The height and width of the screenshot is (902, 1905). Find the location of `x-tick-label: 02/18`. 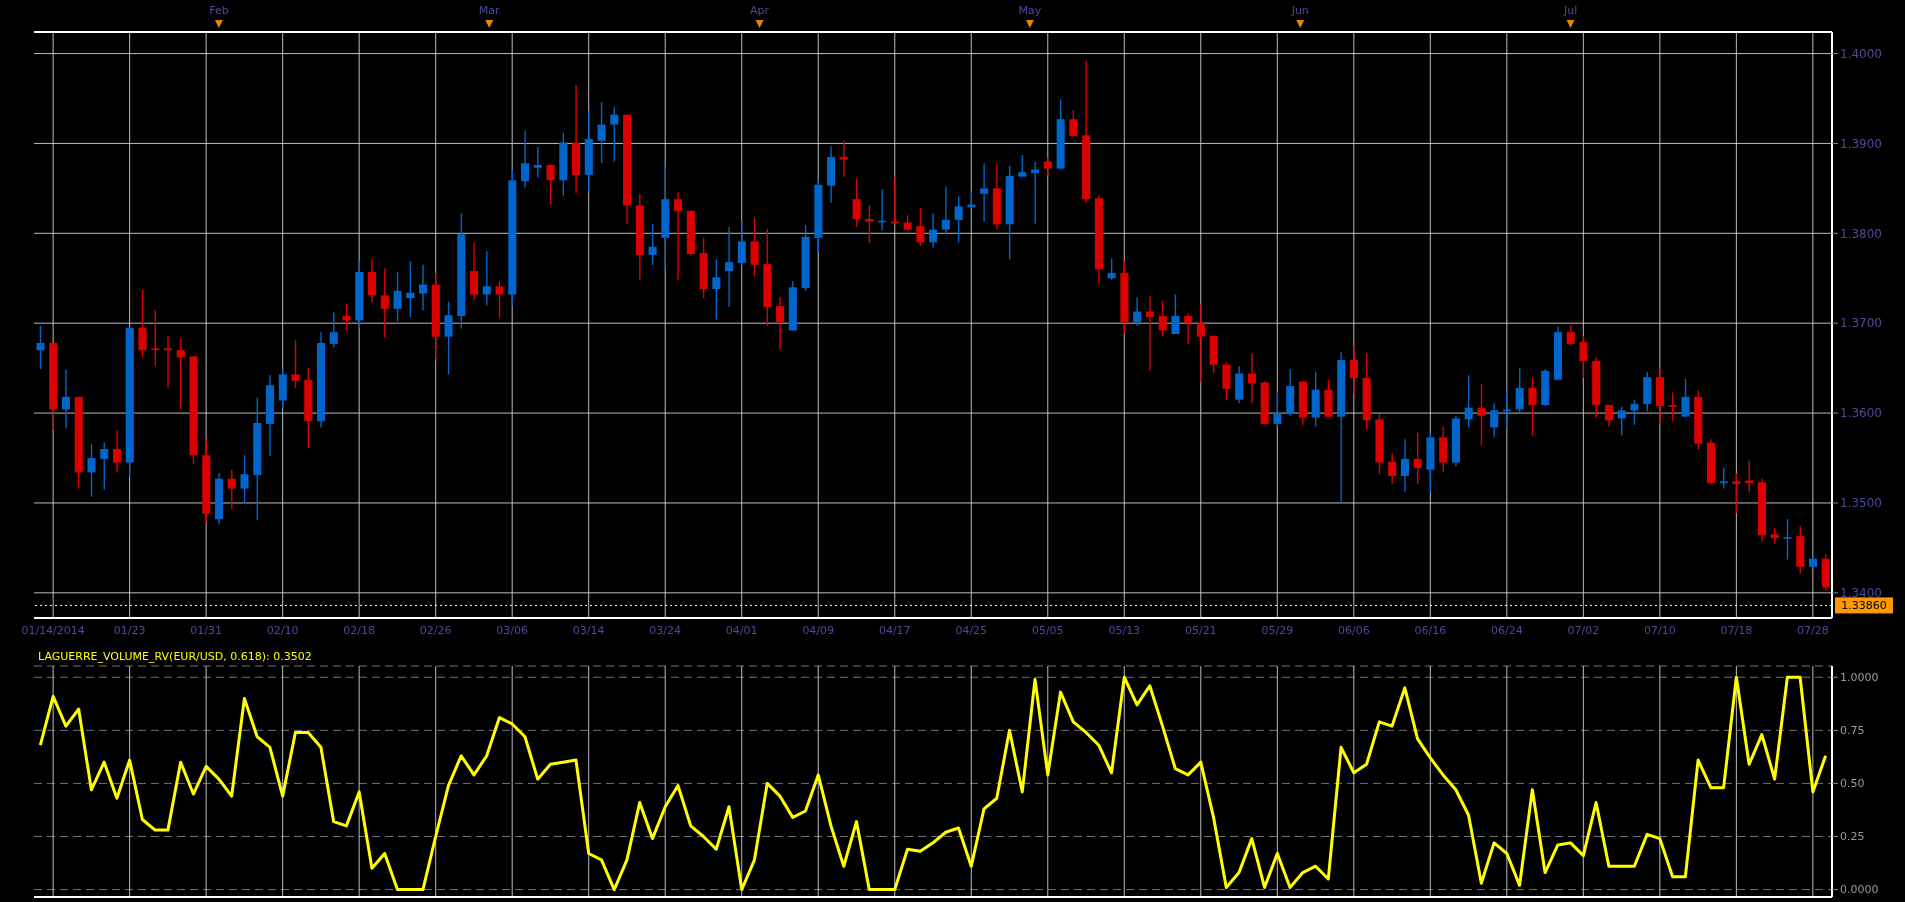

x-tick-label: 02/18 is located at coordinates (359, 630).